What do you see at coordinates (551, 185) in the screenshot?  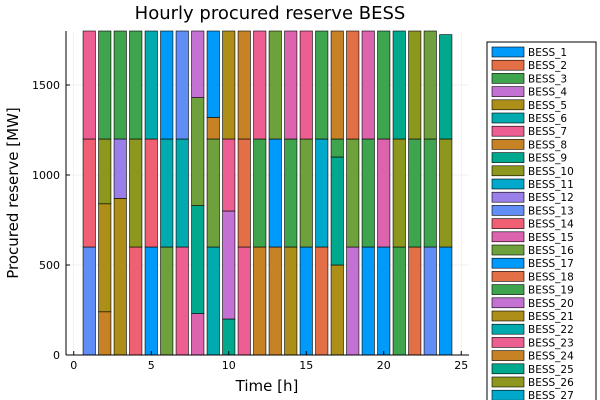 I see `legend-label: BESS_11` at bounding box center [551, 185].